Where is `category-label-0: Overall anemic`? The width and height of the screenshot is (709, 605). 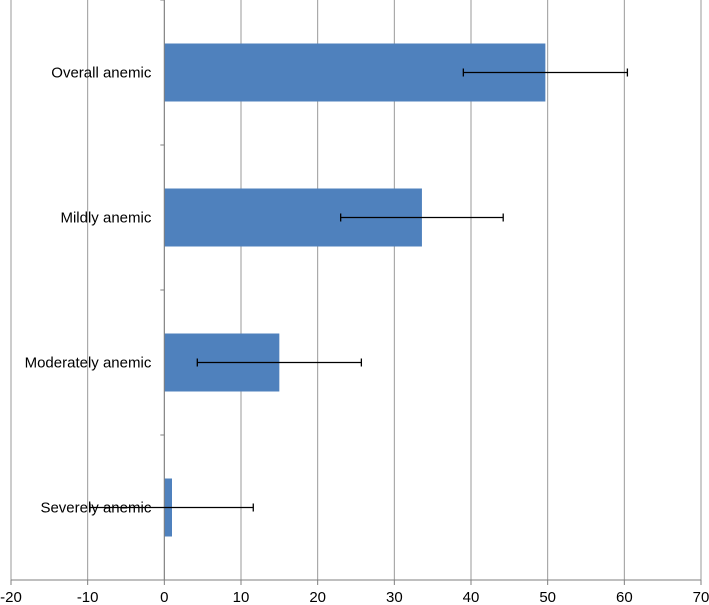 category-label-0: Overall anemic is located at coordinates (101, 73).